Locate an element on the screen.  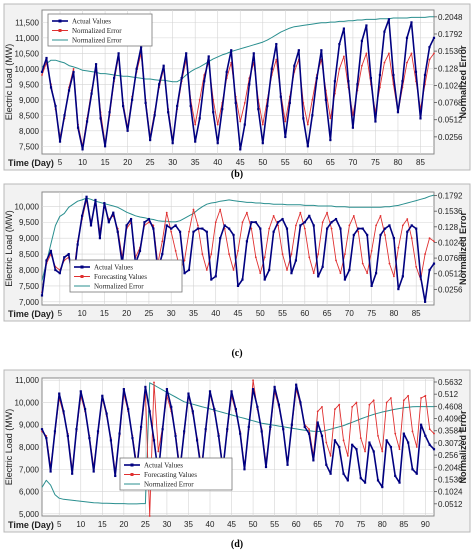
y2-tick-label: 0.128 is located at coordinates (448, 68).